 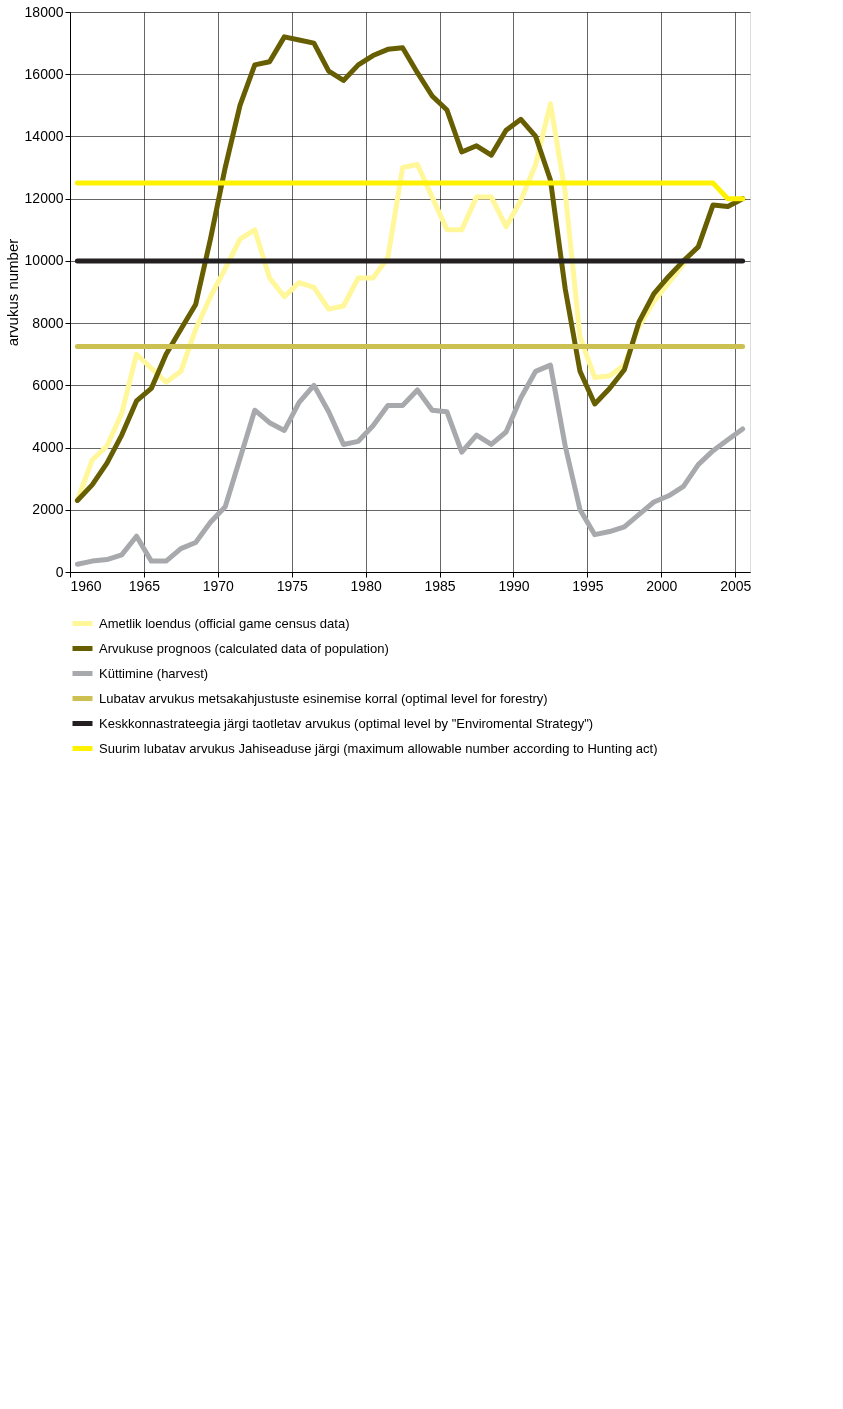 I want to click on y-axis-title: arvukus number, so click(x=12, y=292).